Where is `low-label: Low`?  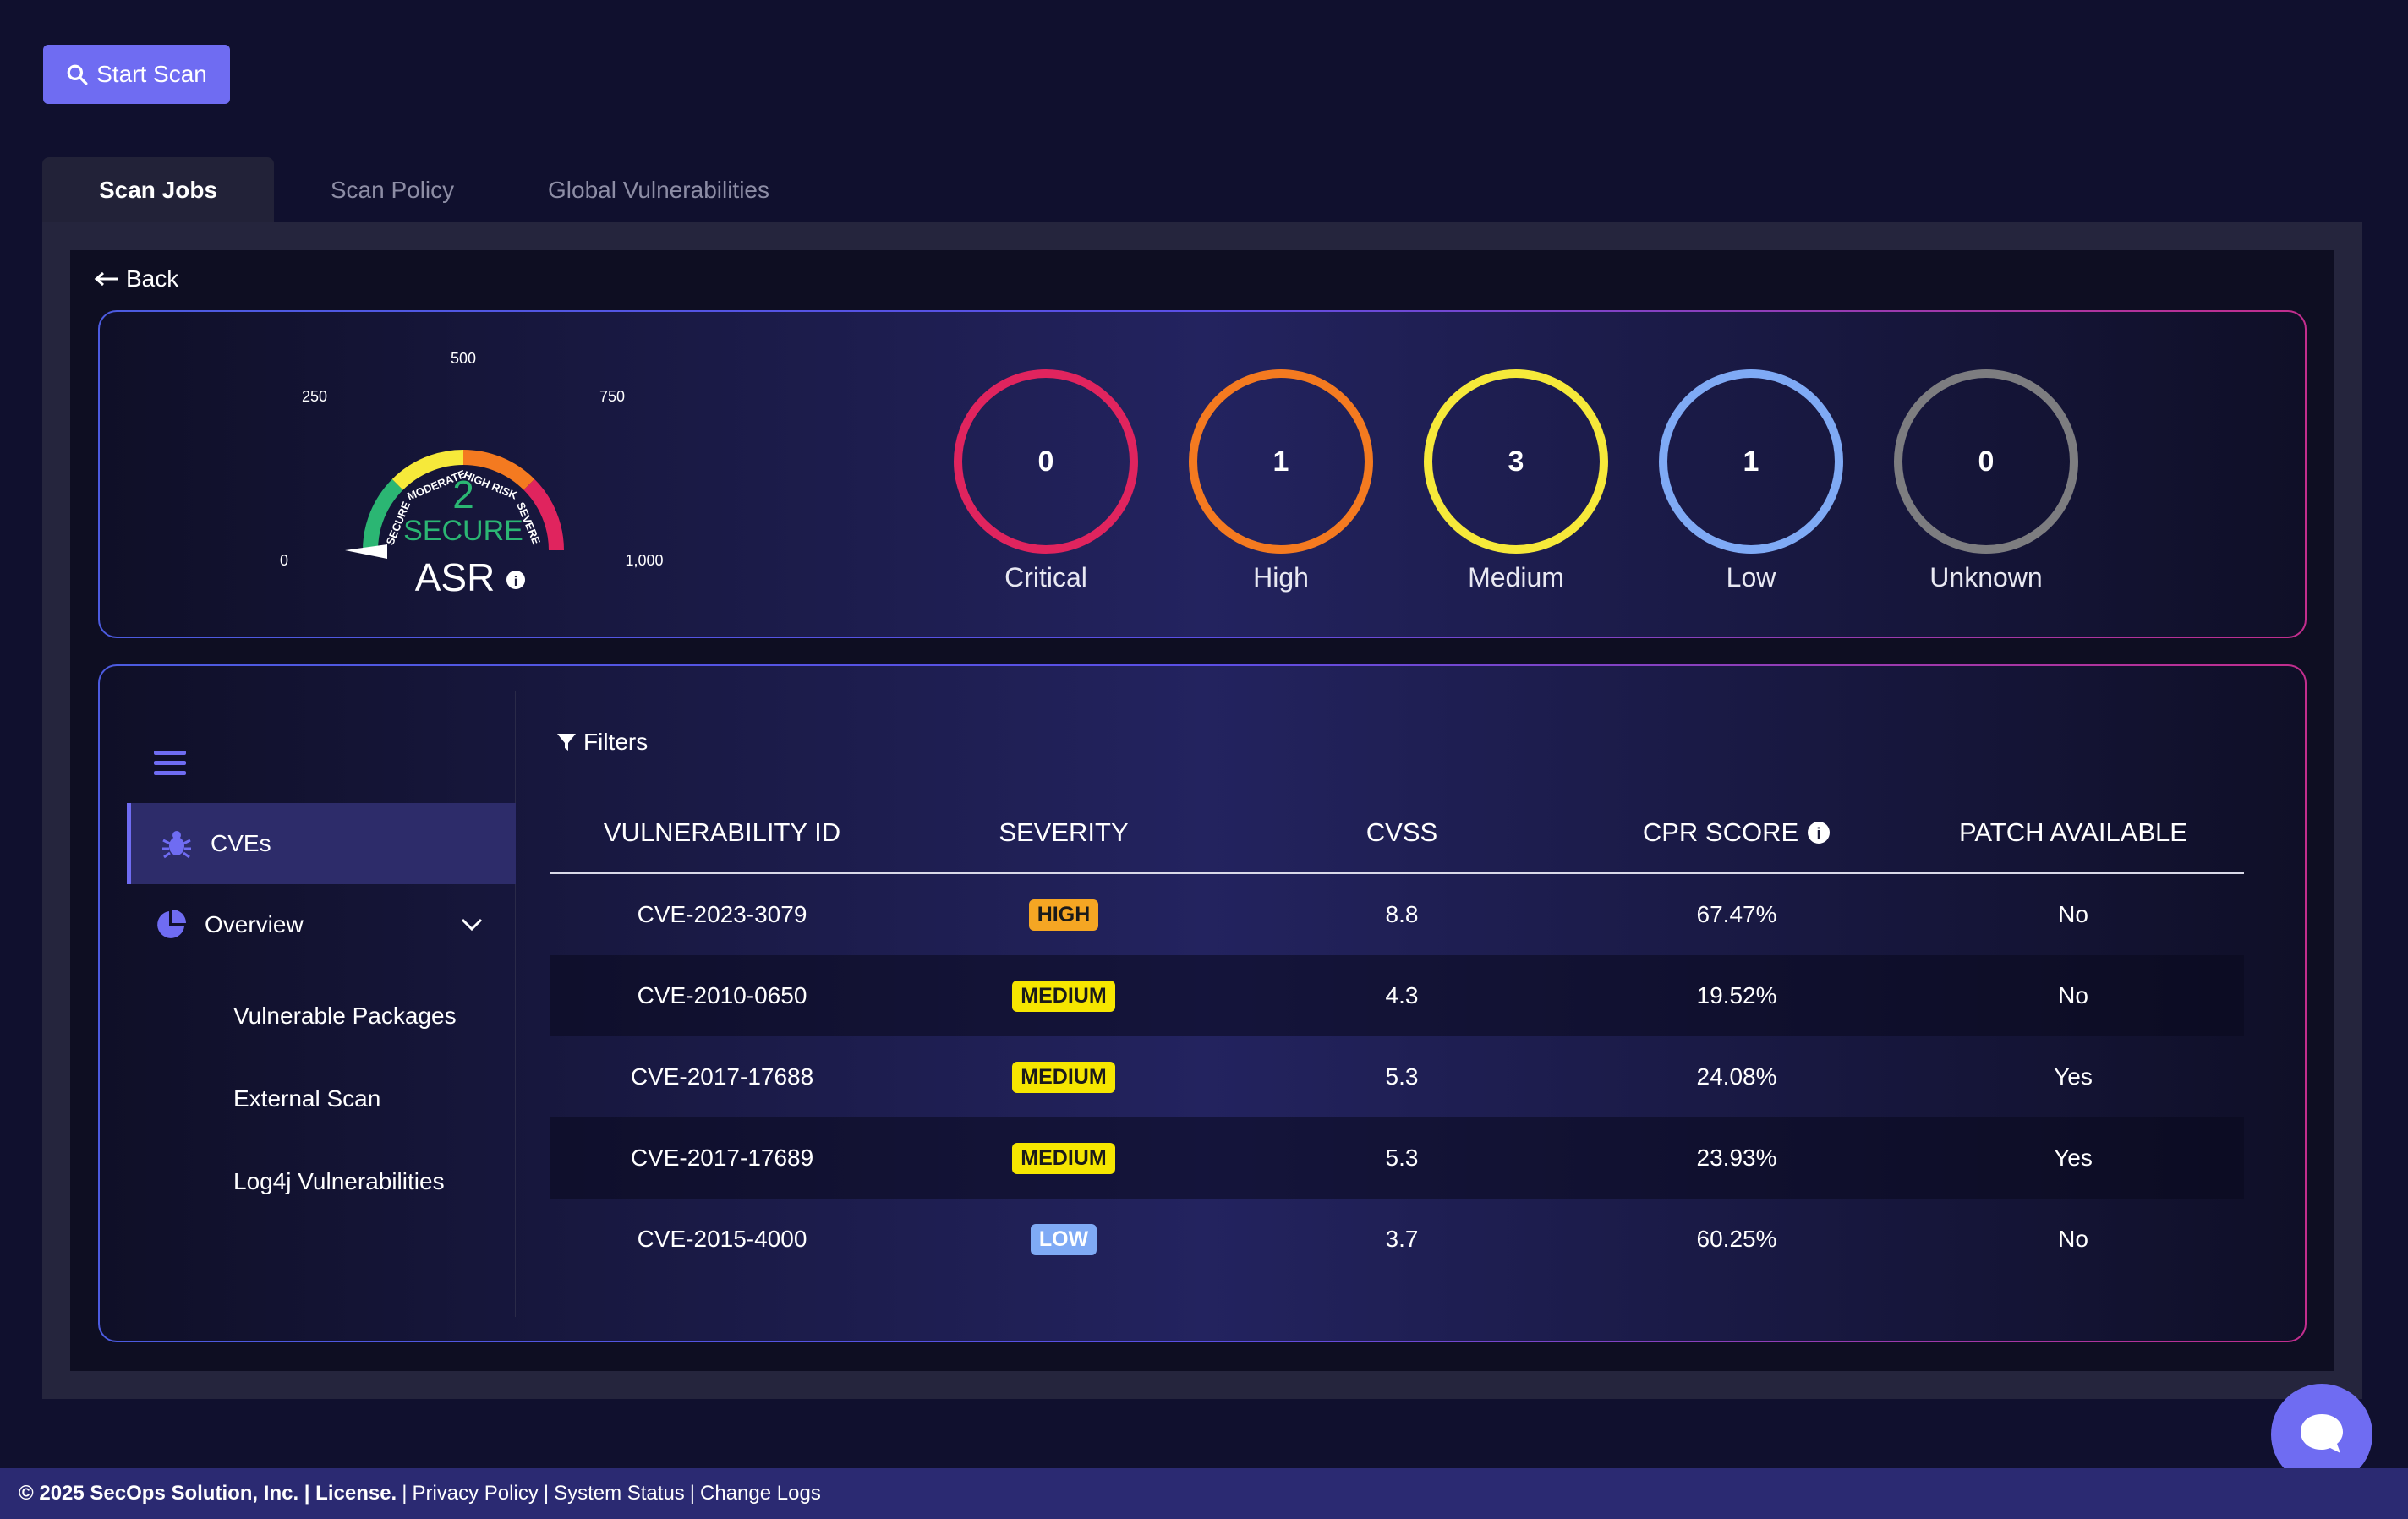
low-label: Low is located at coordinates (1751, 577).